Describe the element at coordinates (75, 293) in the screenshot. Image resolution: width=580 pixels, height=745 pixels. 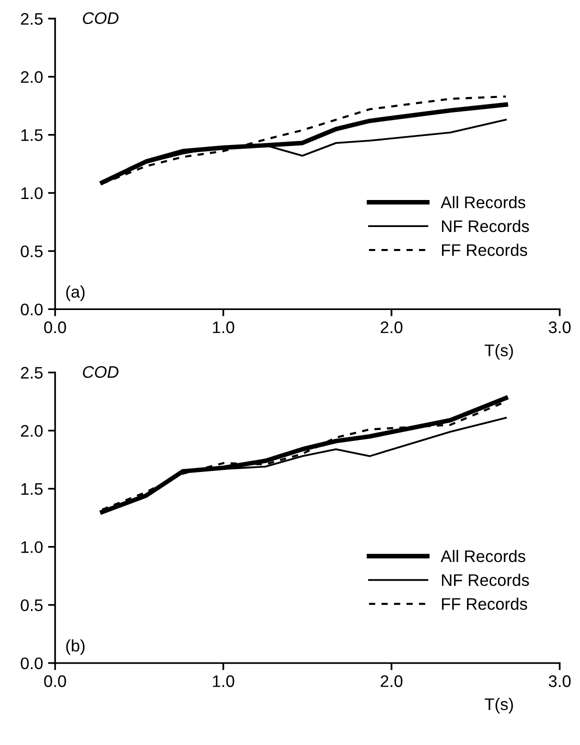
I see `annotation: (a)` at that location.